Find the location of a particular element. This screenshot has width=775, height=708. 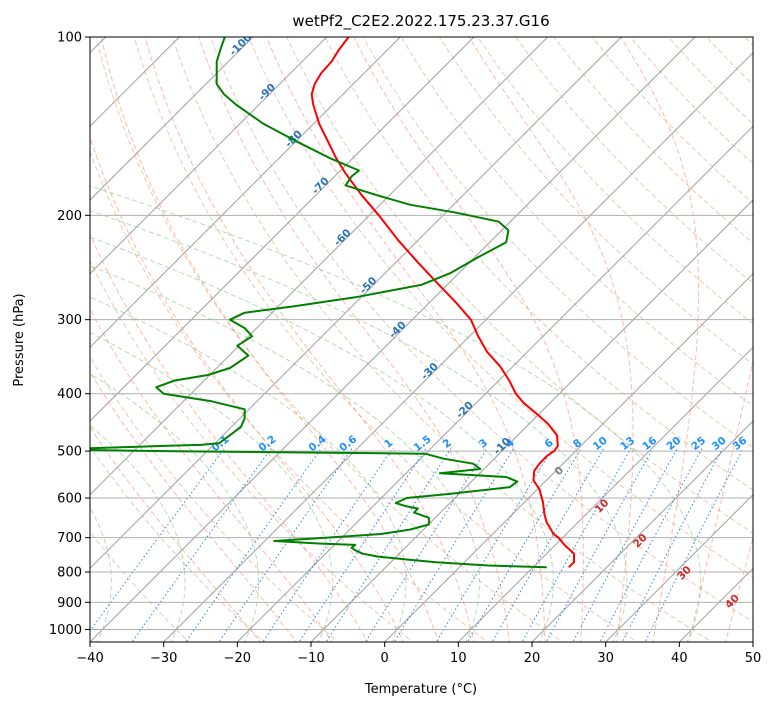

y-tick-label: 400 is located at coordinates (69, 394).